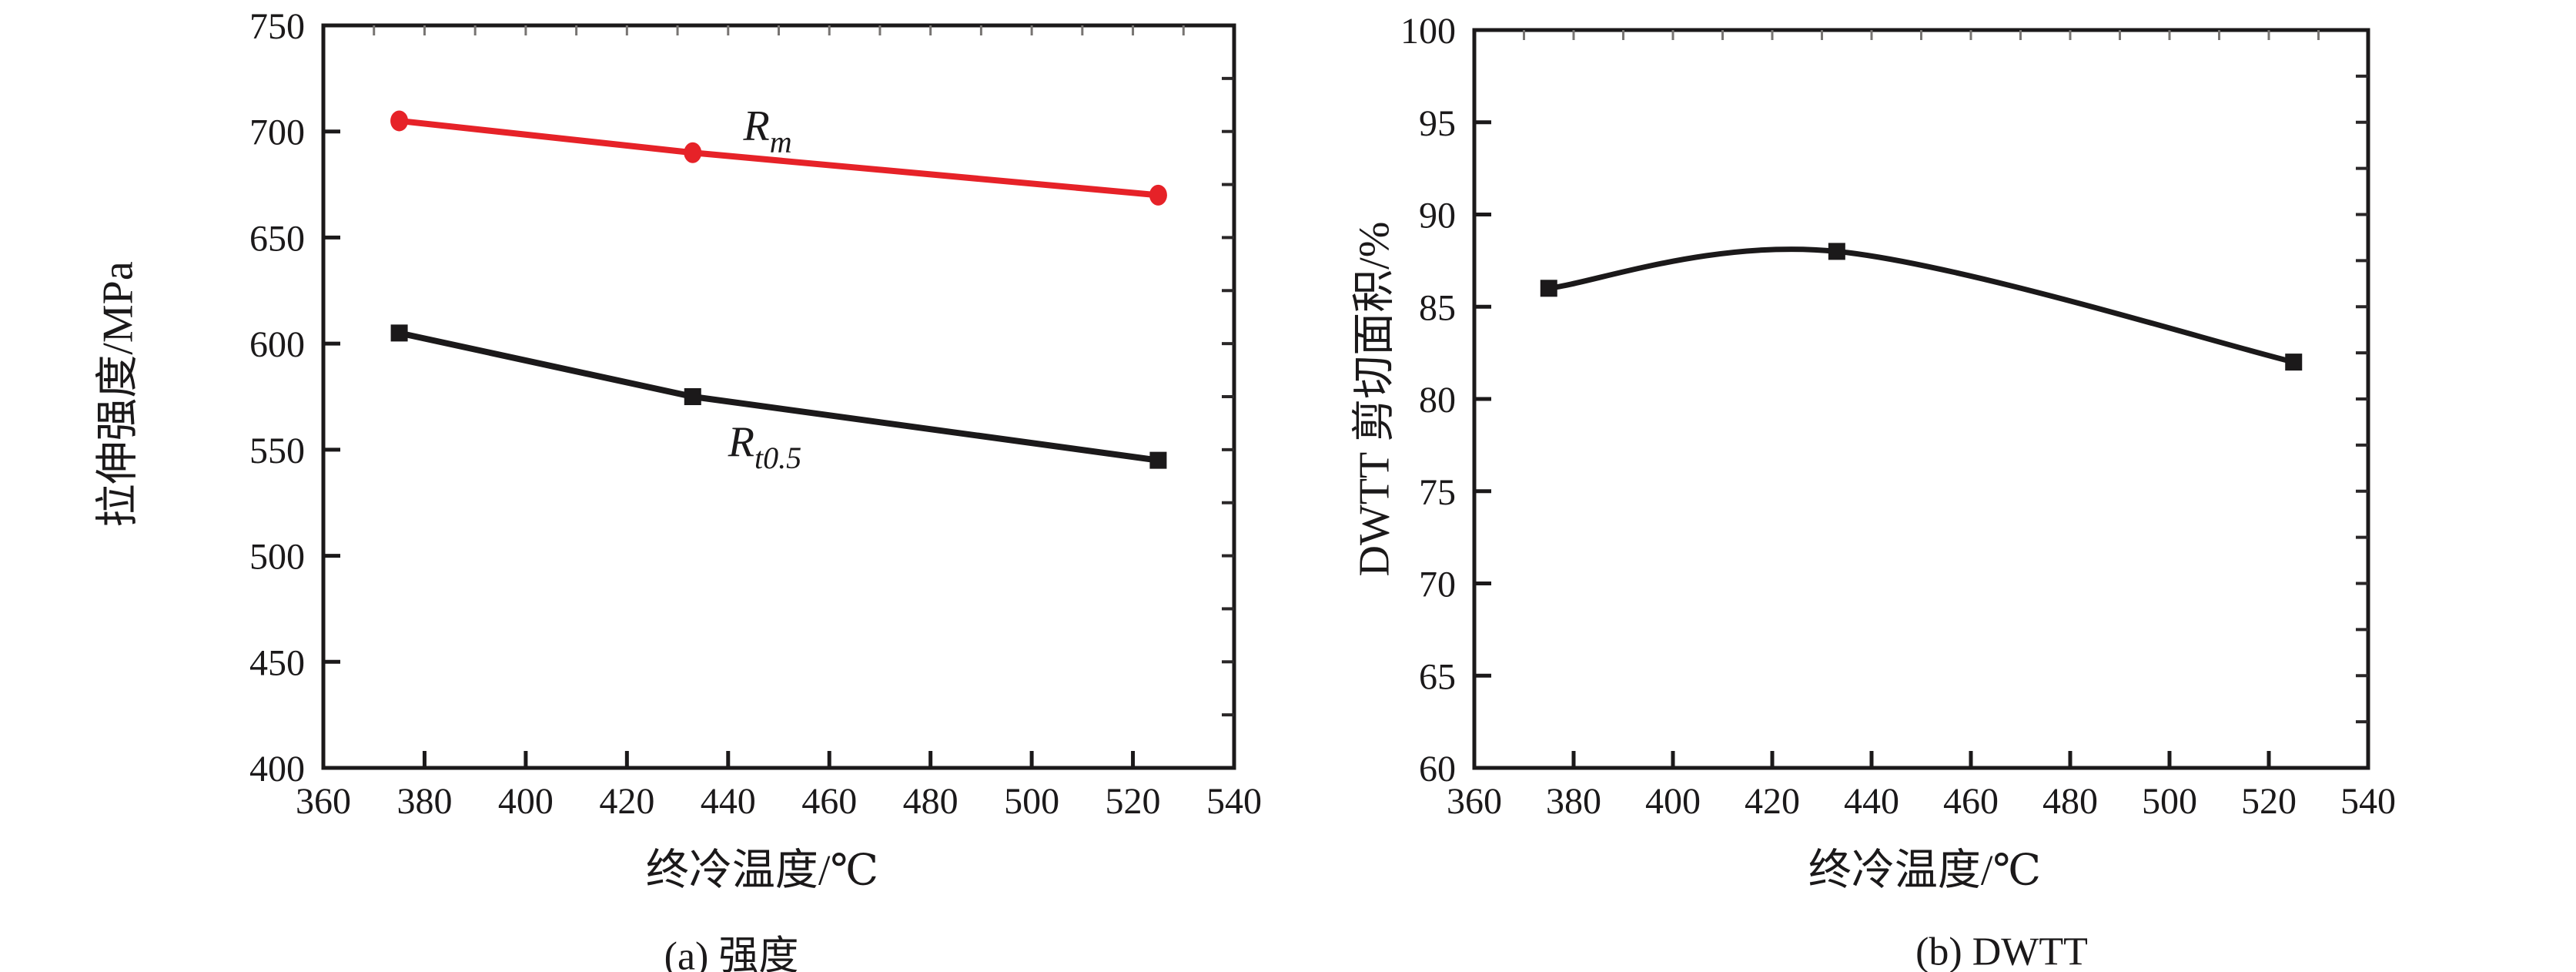 This screenshot has height=972, width=2576. What do you see at coordinates (118, 394) in the screenshot?
I see `strength-y-axis-label: 拉伸强度/MPa` at bounding box center [118, 394].